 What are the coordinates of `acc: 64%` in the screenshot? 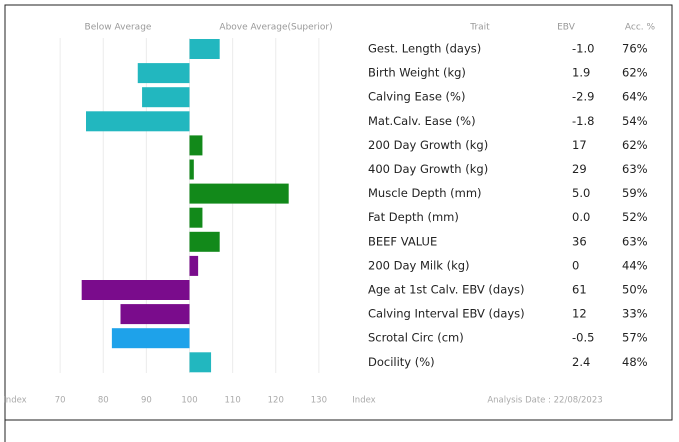 It's located at (635, 97).